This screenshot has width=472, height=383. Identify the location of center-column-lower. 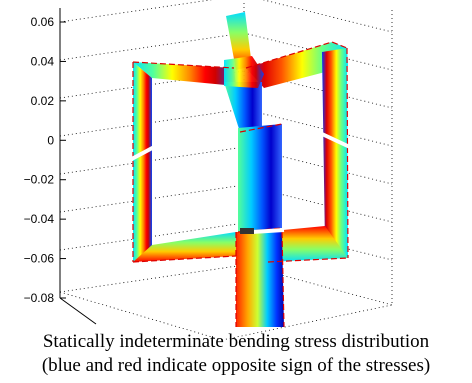
(260, 279).